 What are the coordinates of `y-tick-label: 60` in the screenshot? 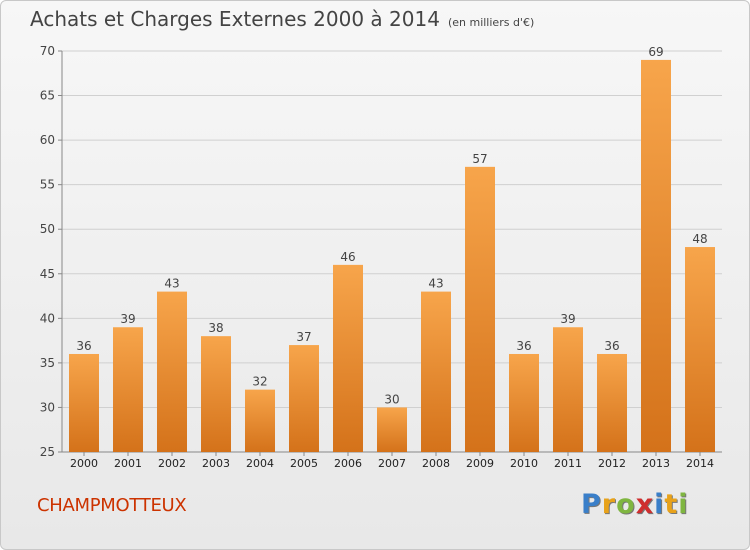 It's located at (47, 140).